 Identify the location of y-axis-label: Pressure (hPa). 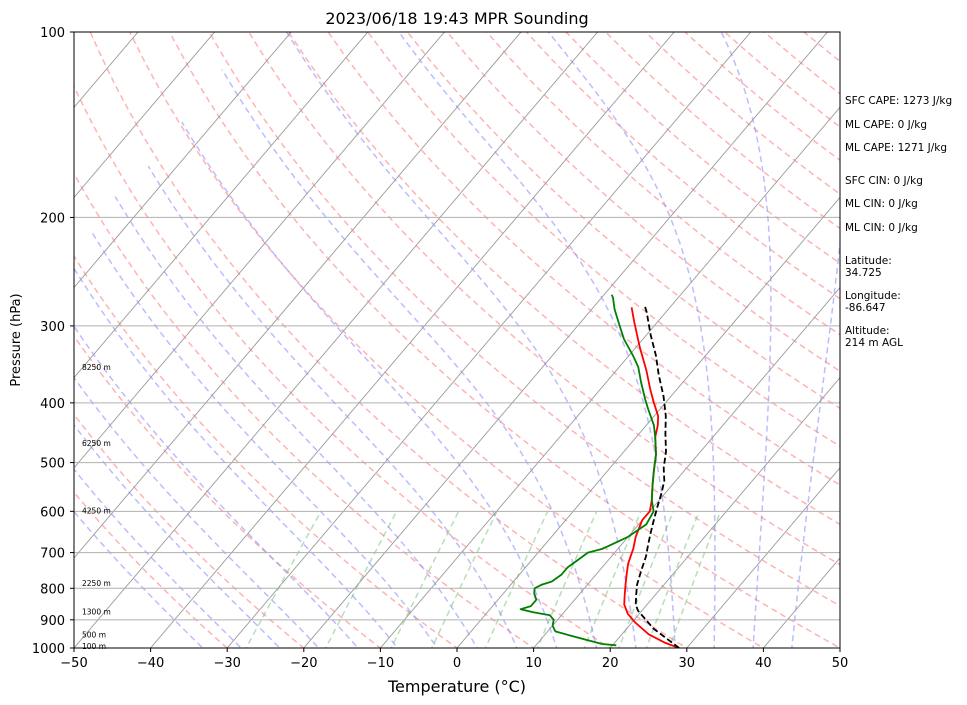
(16, 339).